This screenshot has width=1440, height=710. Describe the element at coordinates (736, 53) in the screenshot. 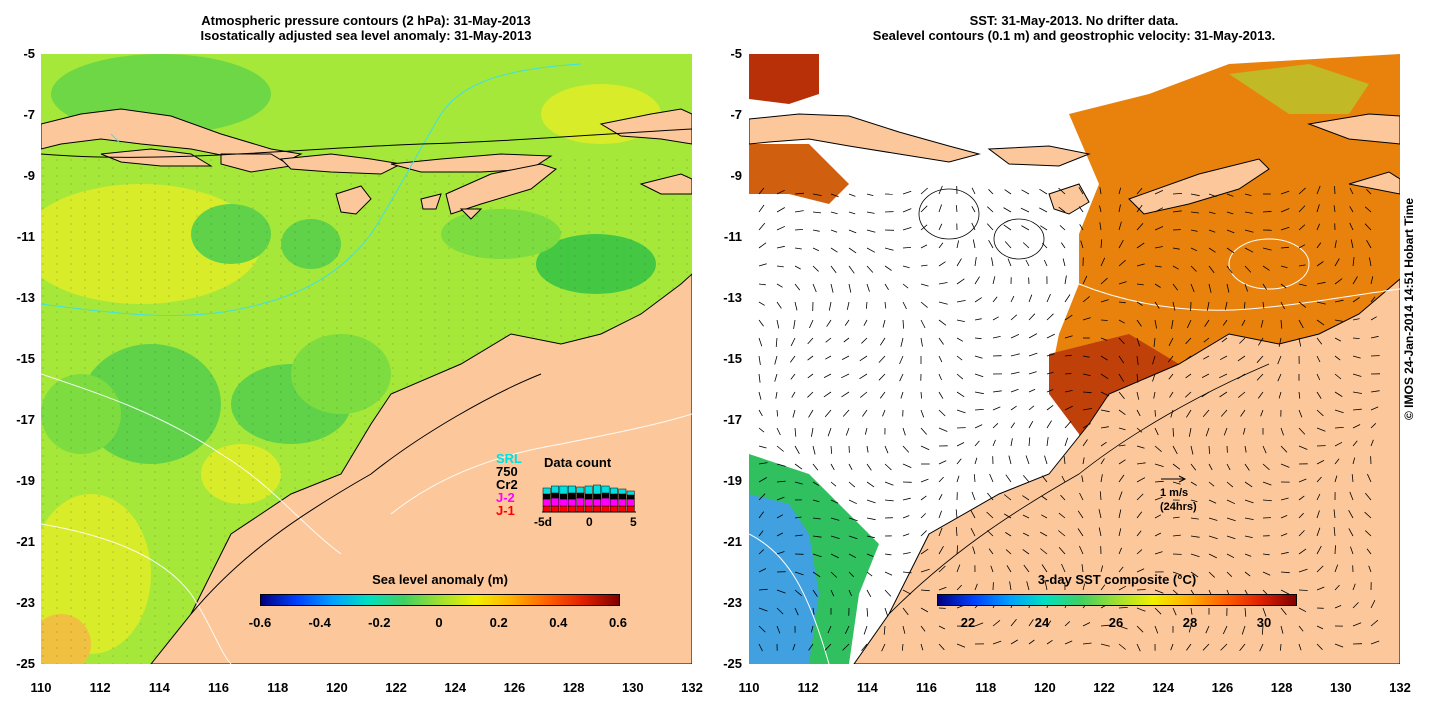

I see `y-tick-label: -5` at that location.